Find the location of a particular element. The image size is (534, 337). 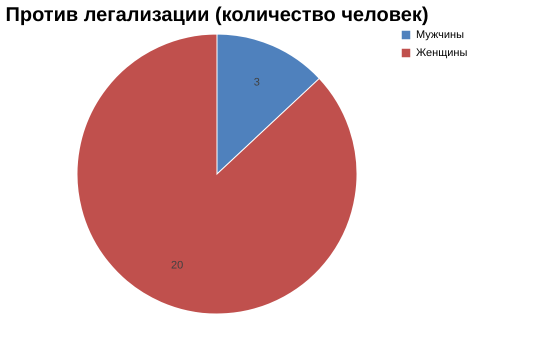

legend-label: Мужчины is located at coordinates (440, 35).